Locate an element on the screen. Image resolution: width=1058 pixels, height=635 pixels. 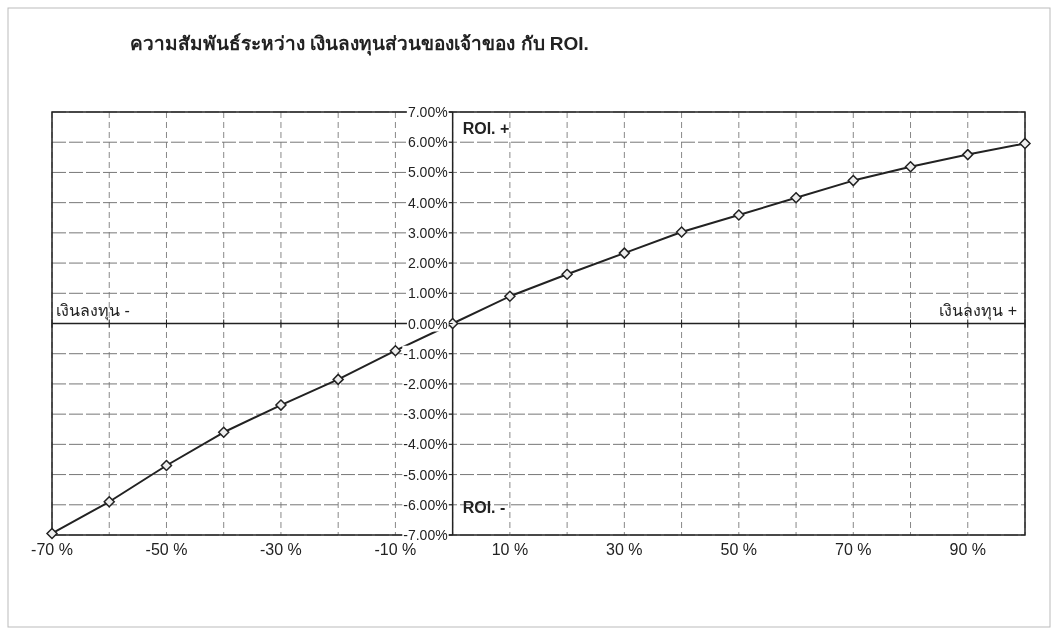
x-tick-label: -30 % is located at coordinates (281, 549).